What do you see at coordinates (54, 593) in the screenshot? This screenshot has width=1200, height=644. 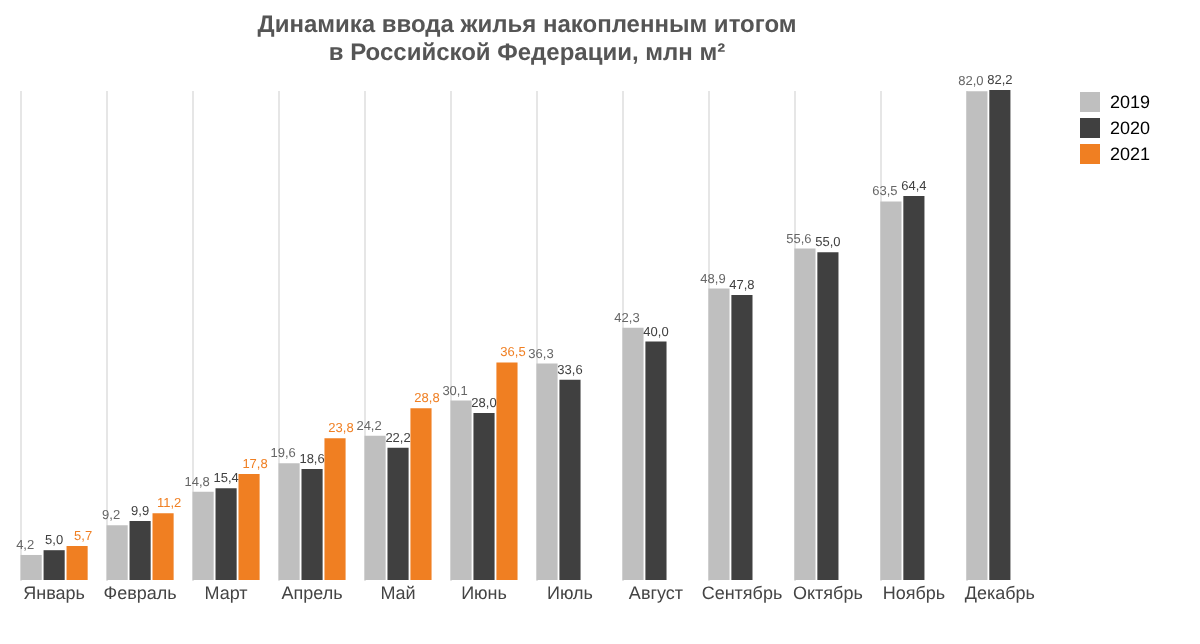 I see `x-tick-label: Январь` at bounding box center [54, 593].